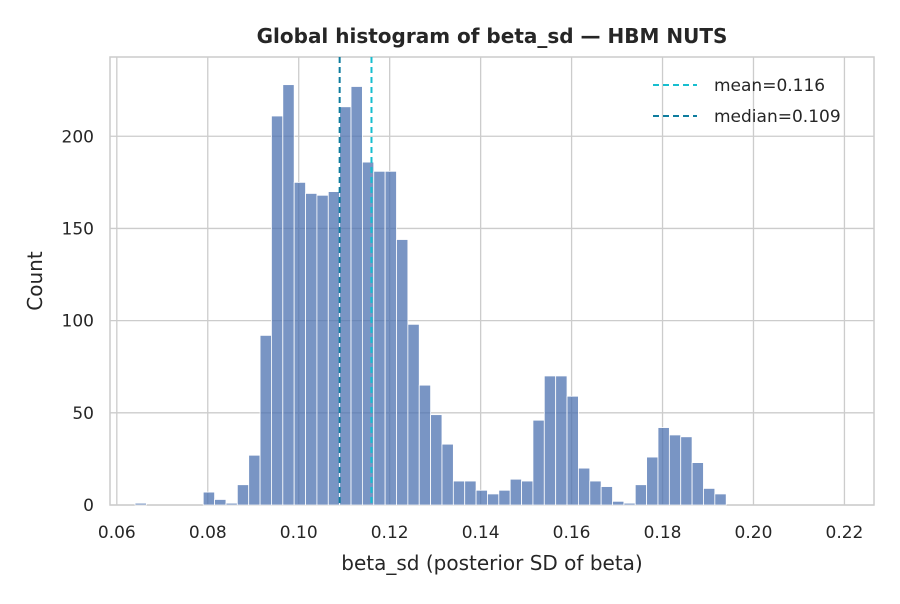 The image size is (900, 604). I want to click on legend: mean=0.116 median=0.109, so click(747, 101).